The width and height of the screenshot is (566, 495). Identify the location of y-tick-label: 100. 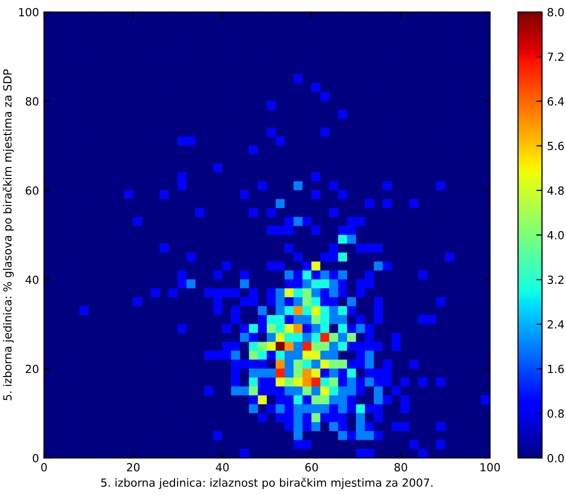
(28, 12).